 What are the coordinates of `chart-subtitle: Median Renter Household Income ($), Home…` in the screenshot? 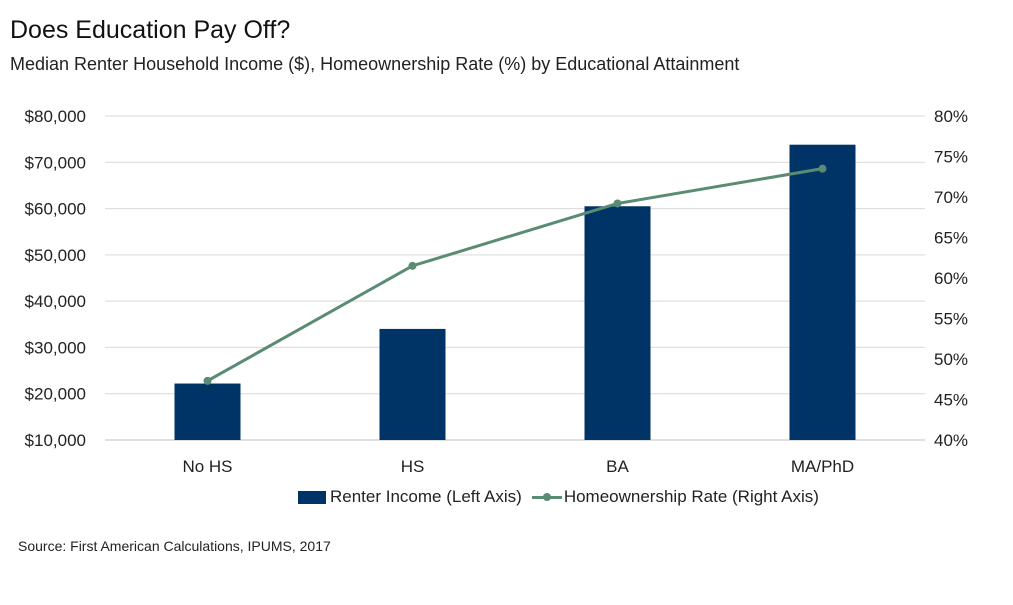 It's located at (375, 64).